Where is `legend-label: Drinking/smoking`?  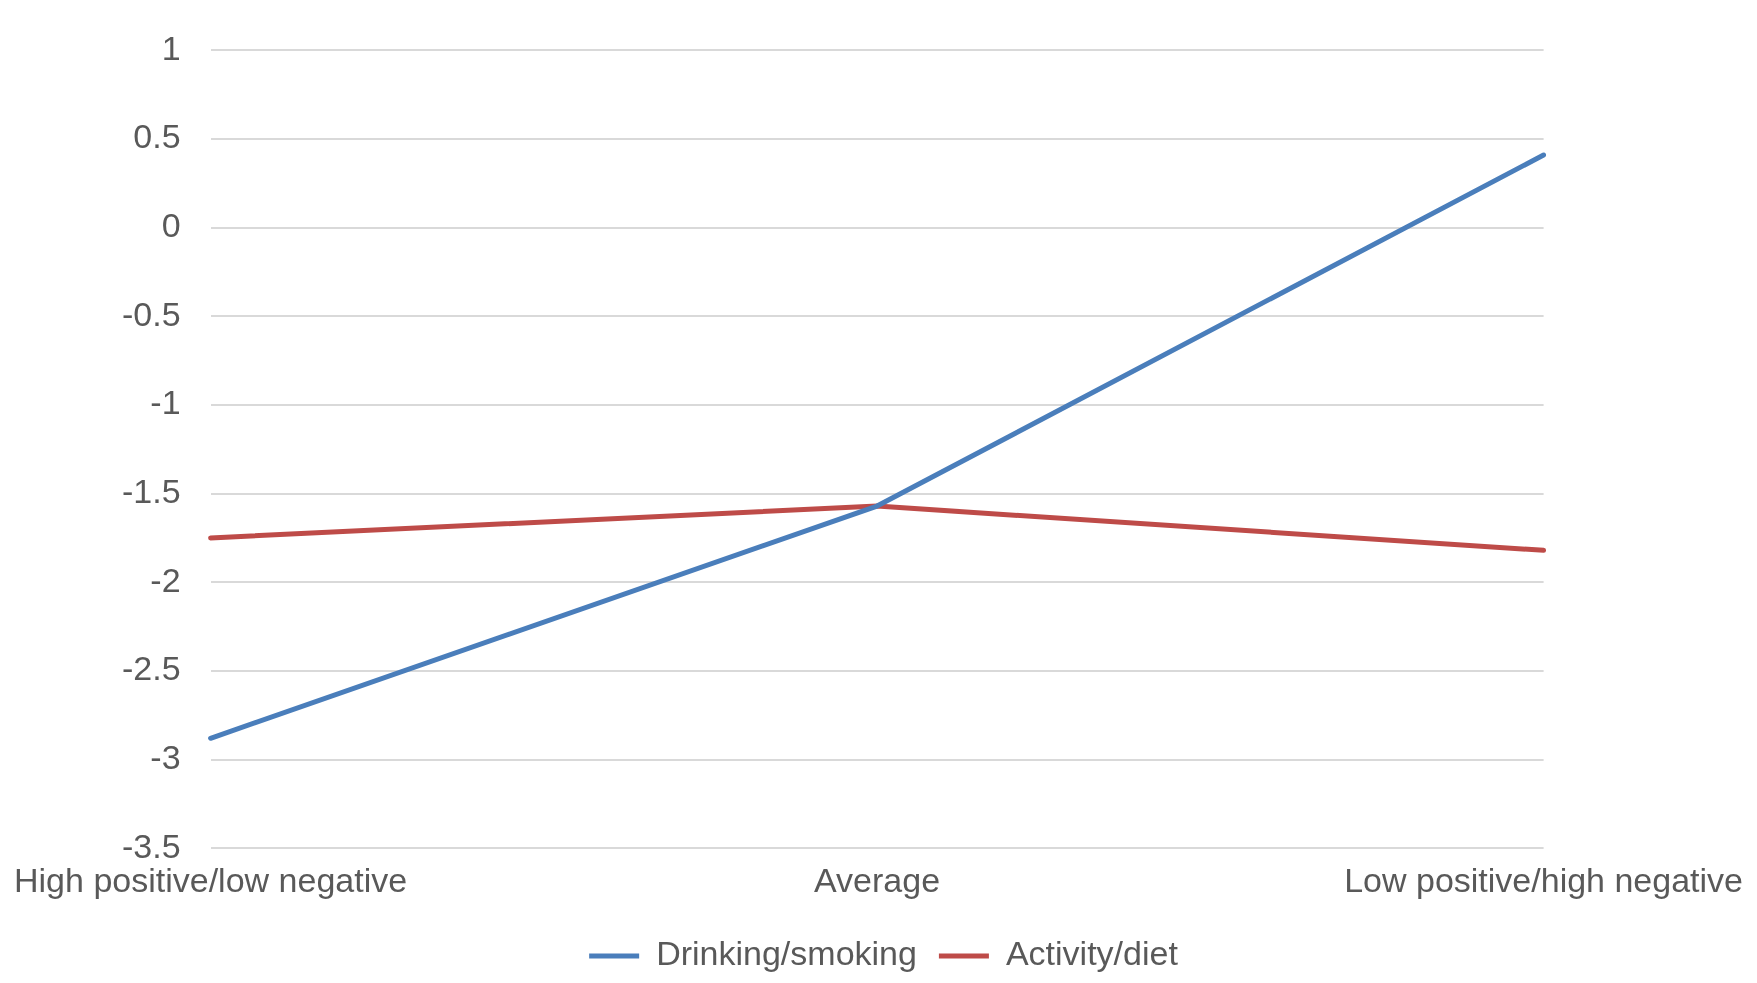
legend-label: Drinking/smoking is located at coordinates (786, 953).